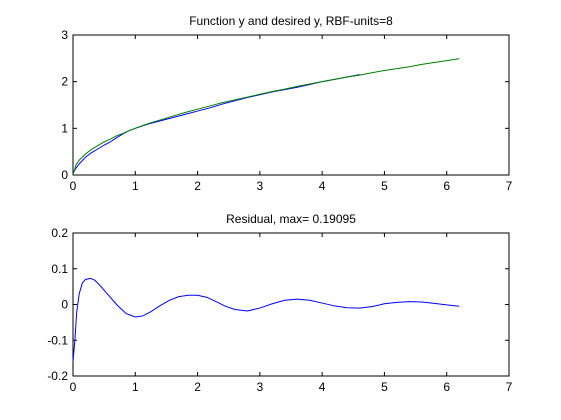 The height and width of the screenshot is (420, 561). Describe the element at coordinates (64, 175) in the screenshot. I see `top-y-tick-label: 0` at that location.